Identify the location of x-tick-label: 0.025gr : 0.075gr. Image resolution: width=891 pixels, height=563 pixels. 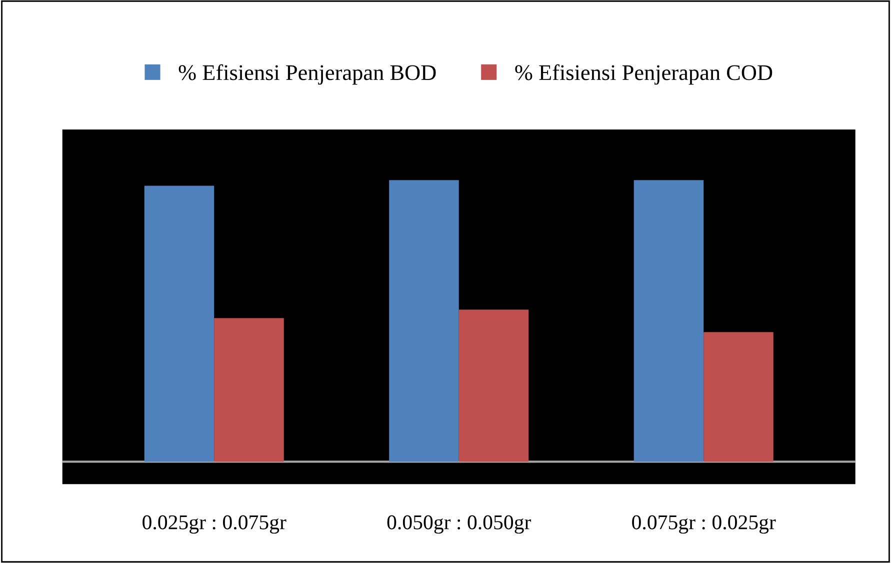
(214, 524).